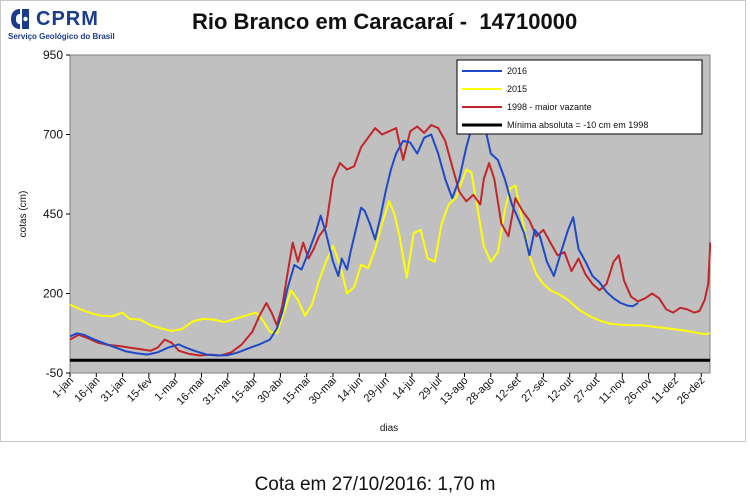 The height and width of the screenshot is (500, 750). What do you see at coordinates (350, 390) in the screenshot?
I see `x-tick-label: 14-jun` at bounding box center [350, 390].